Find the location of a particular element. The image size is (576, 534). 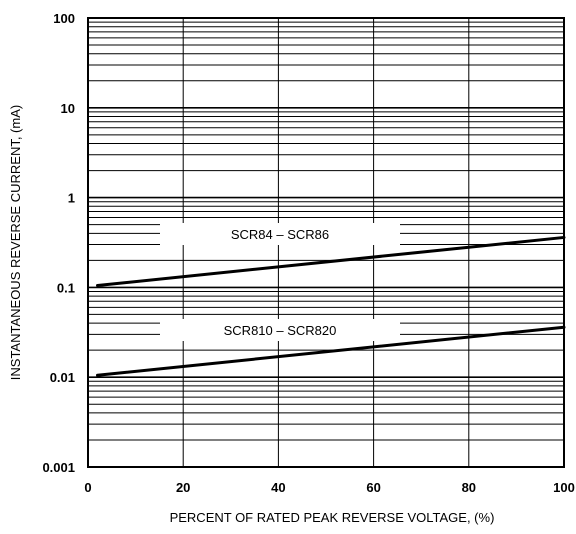

x-tick-label: 40 is located at coordinates (278, 487).